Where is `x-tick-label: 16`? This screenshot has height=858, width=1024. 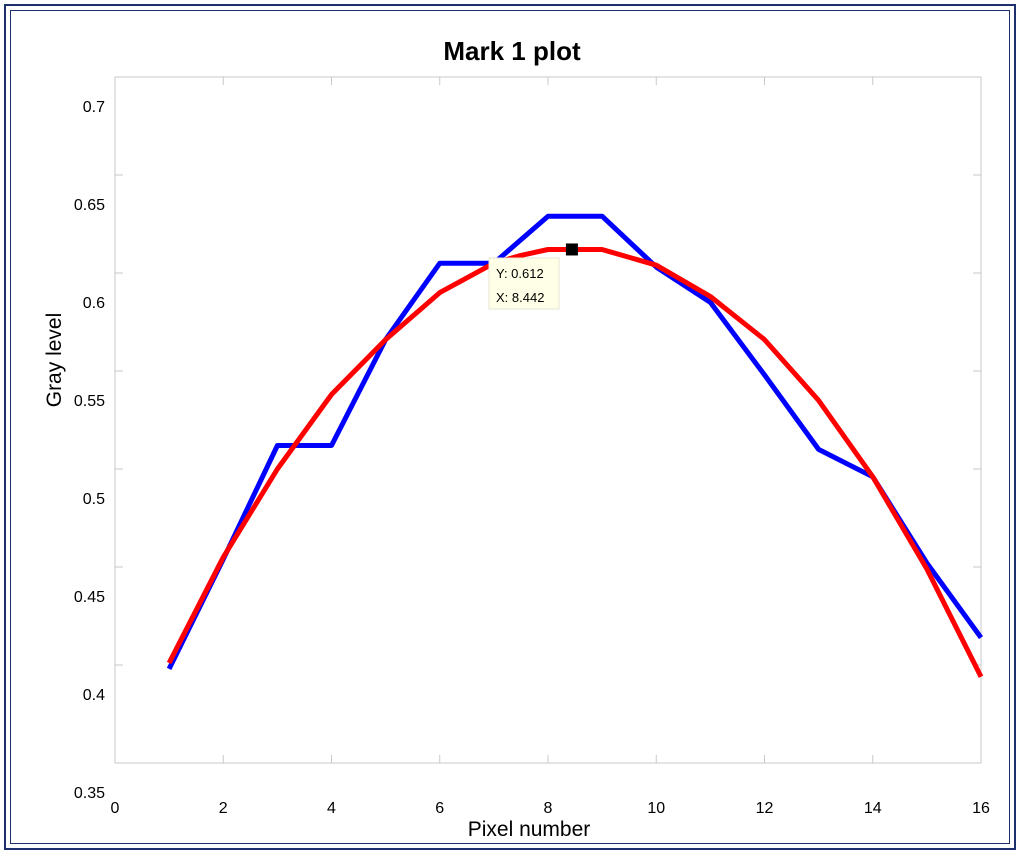 x-tick-label: 16 is located at coordinates (981, 808).